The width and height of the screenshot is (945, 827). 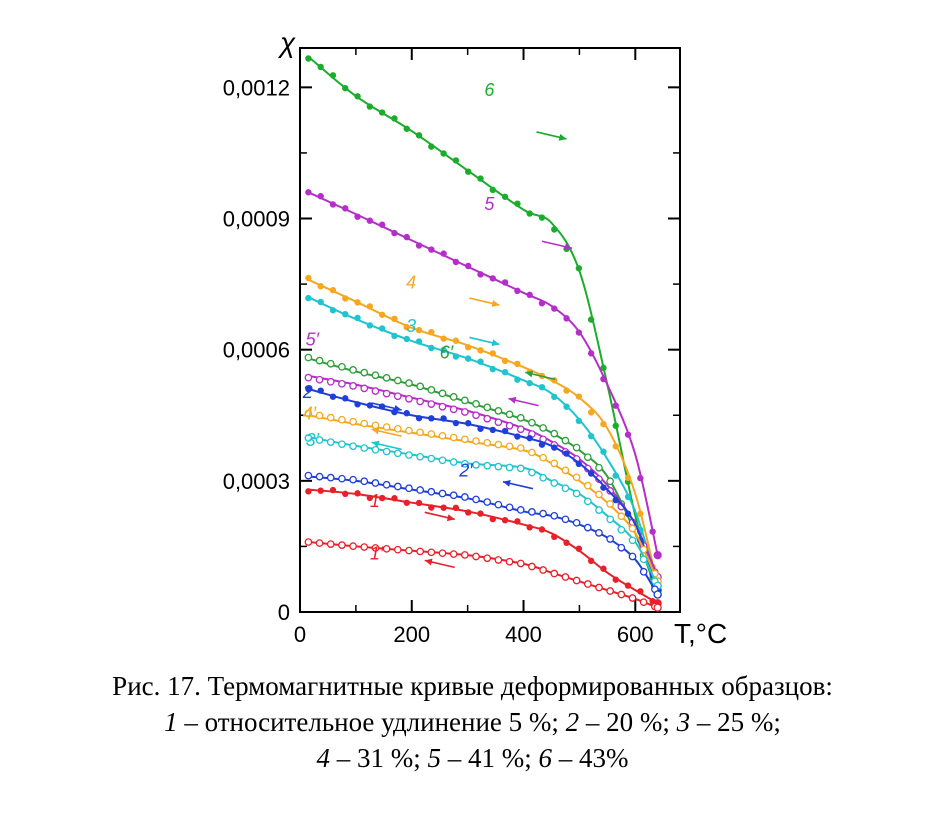 I want to click on x-tick-label: 400, so click(x=523, y=634).